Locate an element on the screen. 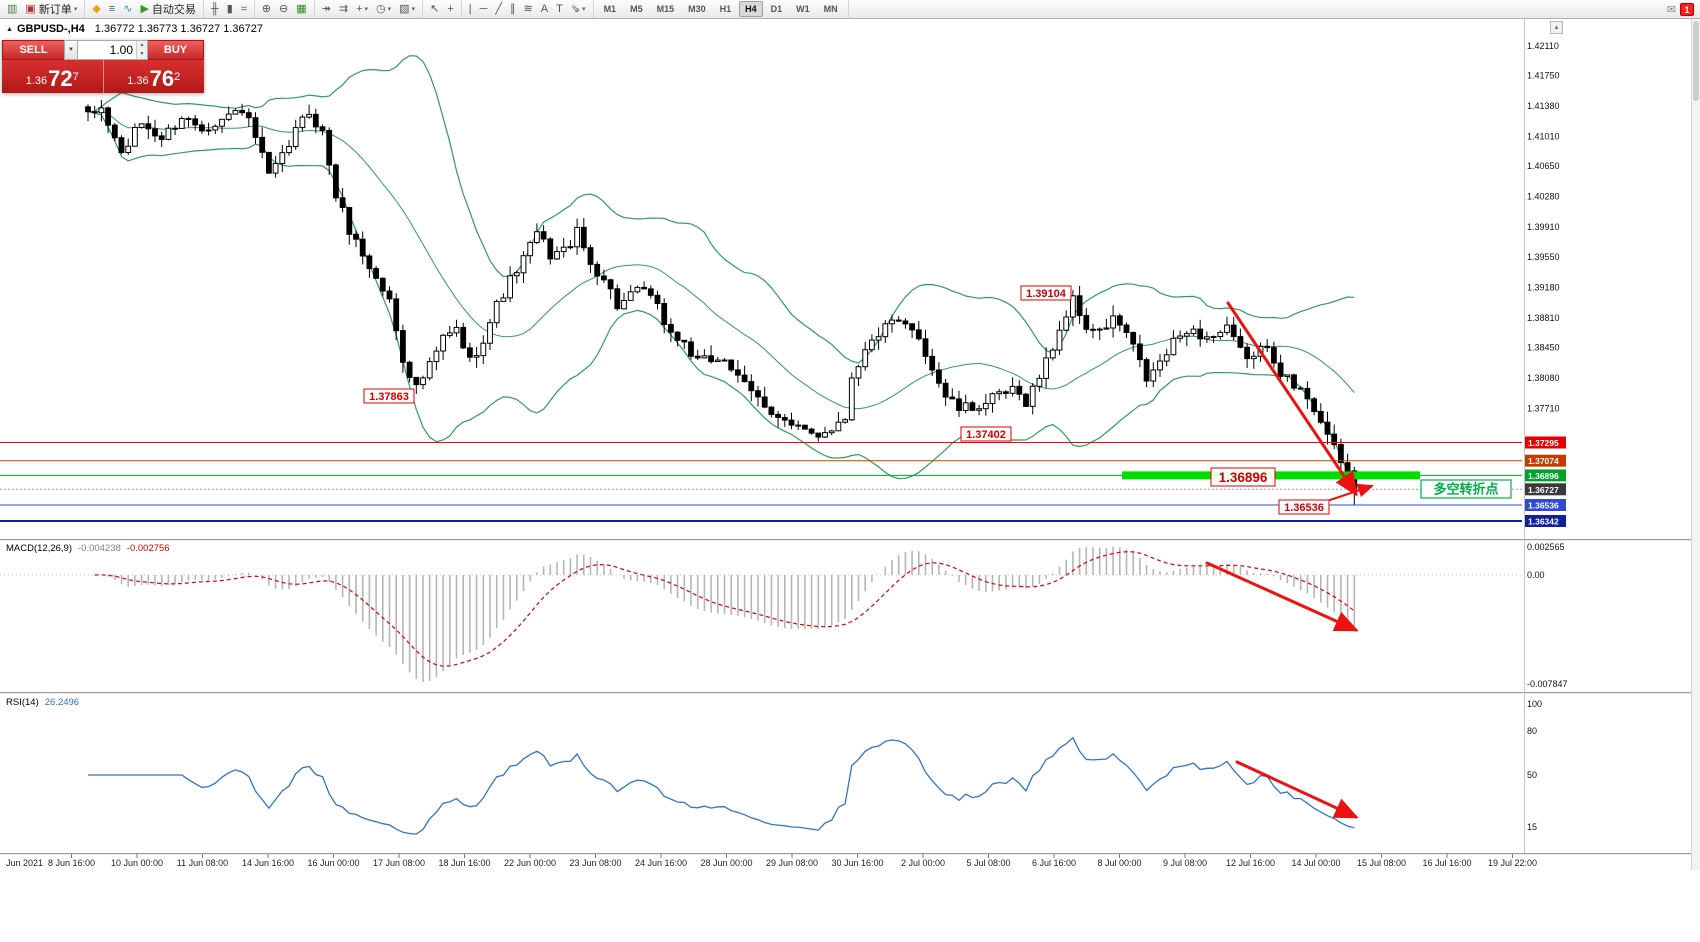  metaeditor-button: ◆ is located at coordinates (96, 9).